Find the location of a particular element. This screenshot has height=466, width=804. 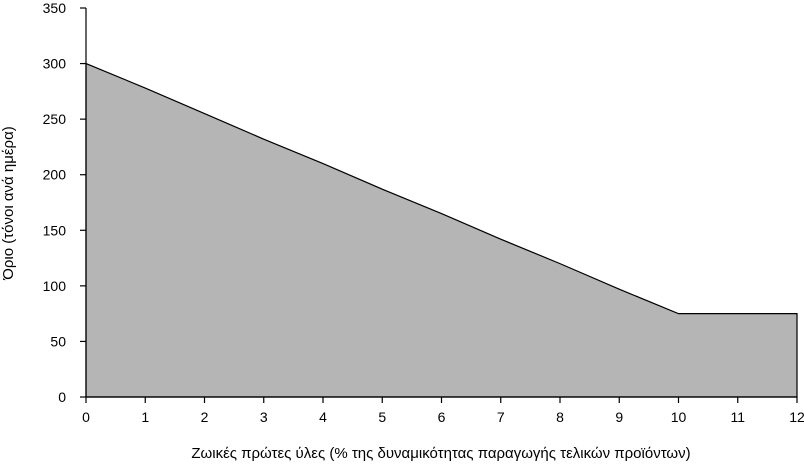

x-tick-label: 10 is located at coordinates (679, 417).